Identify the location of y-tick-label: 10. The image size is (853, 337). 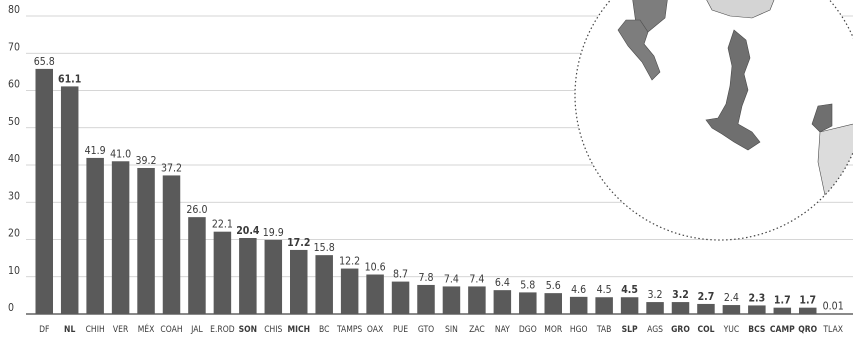
(14, 271).